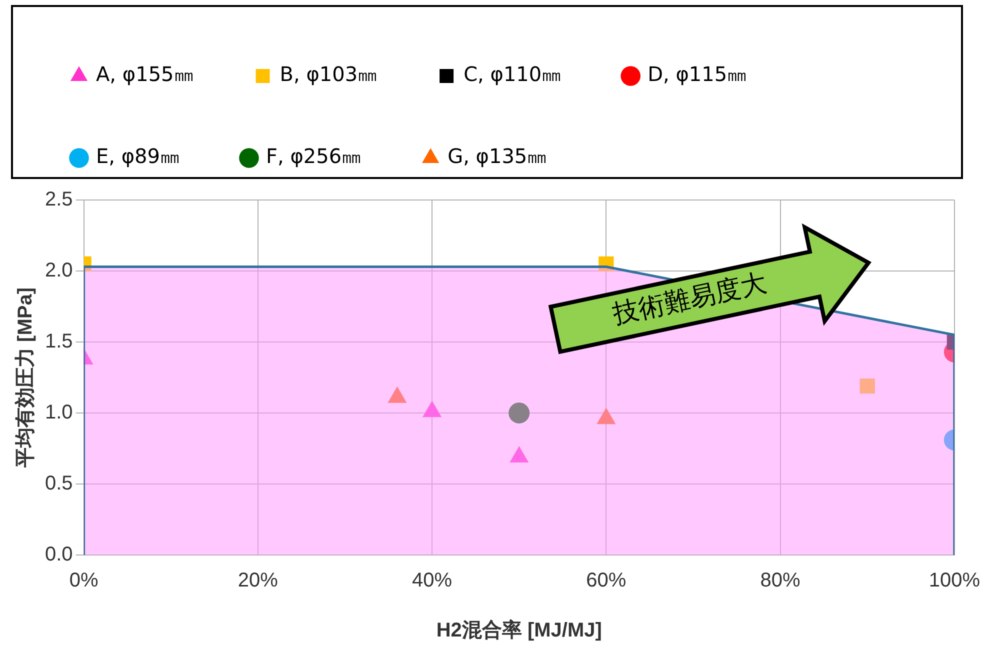  Describe the element at coordinates (58, 271) in the screenshot. I see `y-tick-label: 2.0` at that location.